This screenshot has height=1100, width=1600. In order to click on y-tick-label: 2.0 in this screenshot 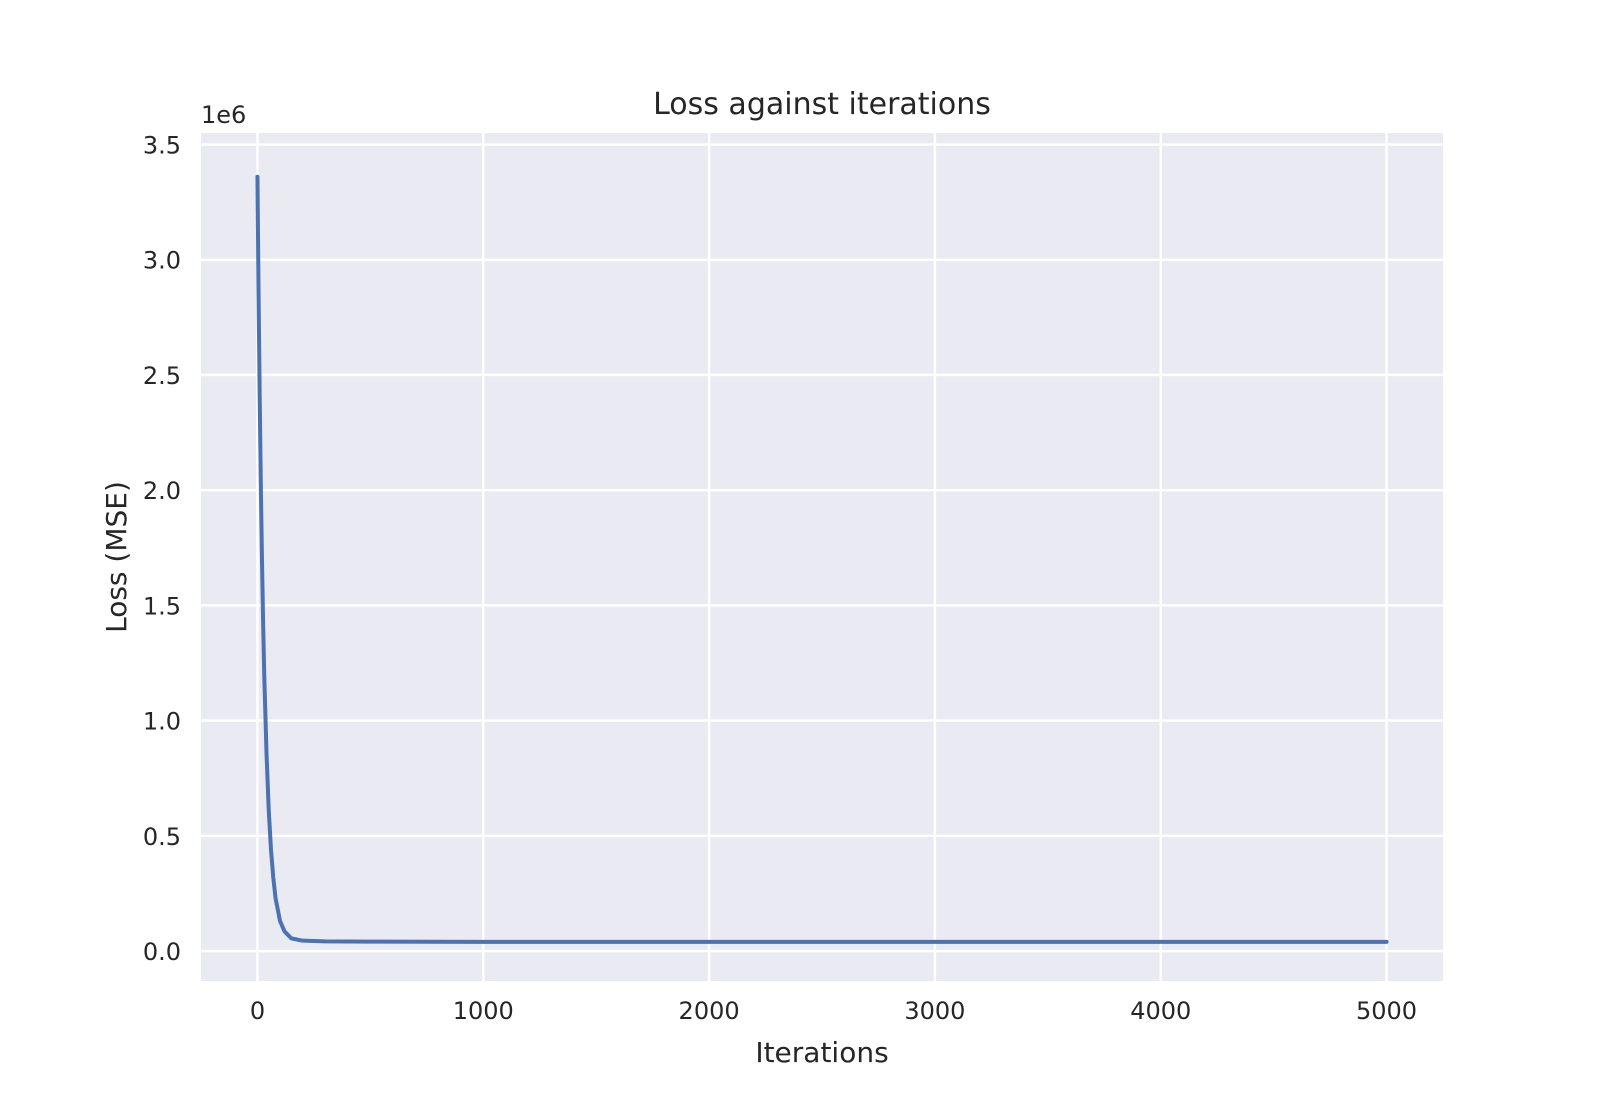, I will do `click(162, 491)`.